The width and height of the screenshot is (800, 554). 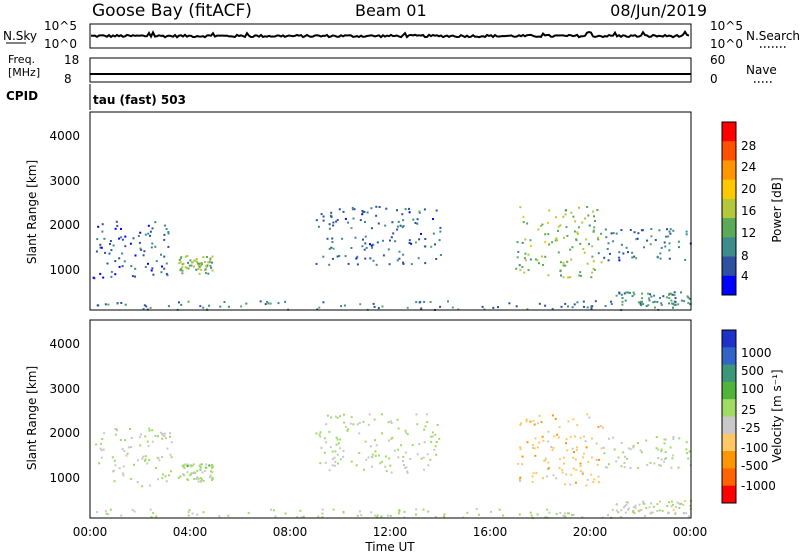 I want to click on noise-sky-series, so click(x=390, y=34).